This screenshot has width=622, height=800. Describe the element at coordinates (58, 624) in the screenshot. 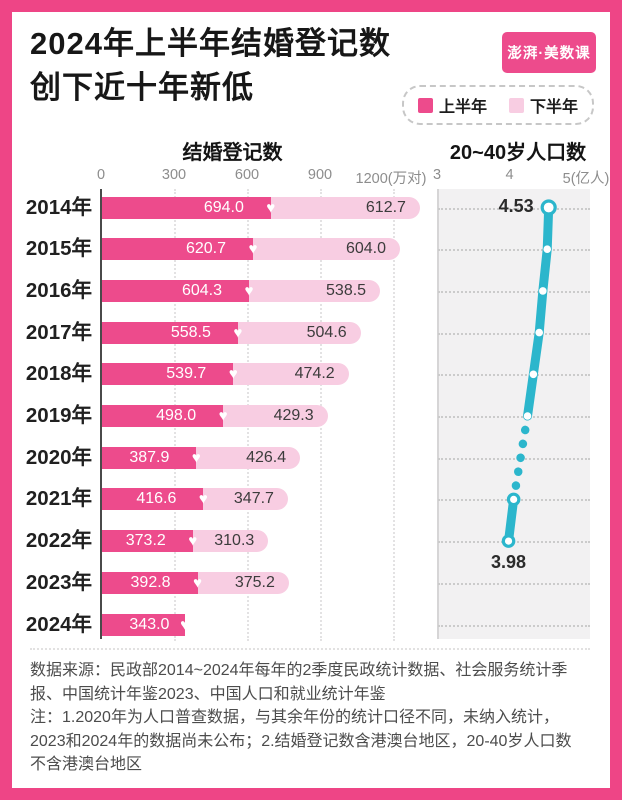

I see `year-label: 2024年` at that location.